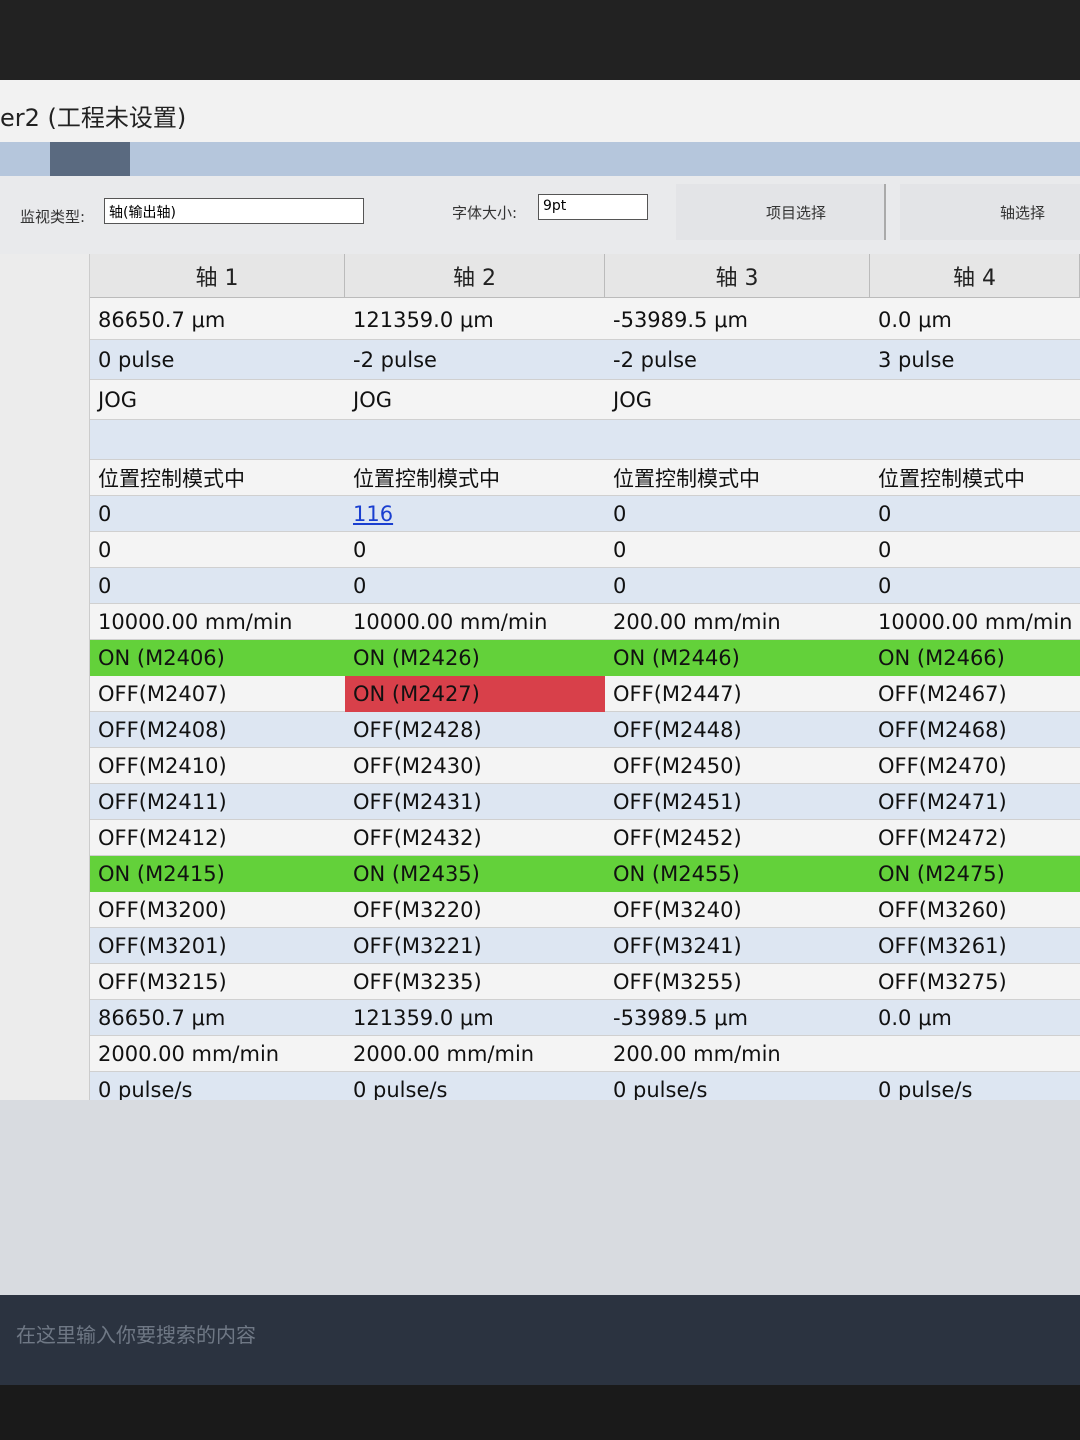 This screenshot has height=1440, width=1080. I want to click on table-cell: OFF(M3275), so click(942, 982).